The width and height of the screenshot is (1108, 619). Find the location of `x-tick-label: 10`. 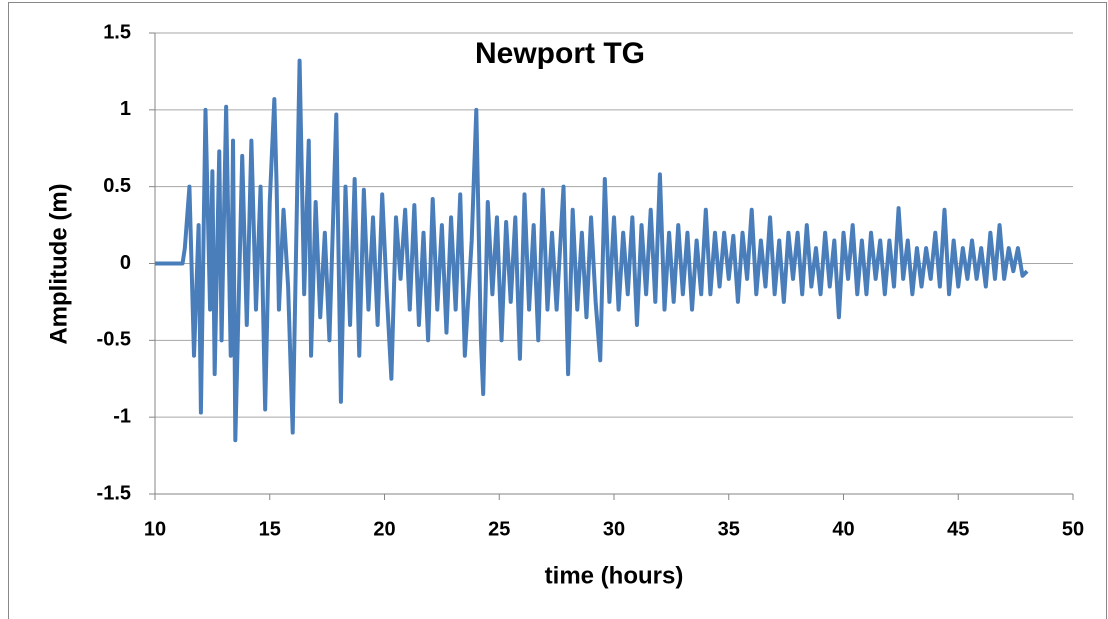

x-tick-label: 10 is located at coordinates (155, 529).